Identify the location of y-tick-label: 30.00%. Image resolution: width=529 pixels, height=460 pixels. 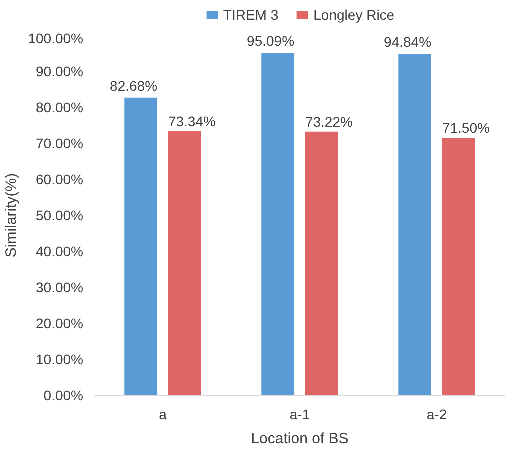
(60, 288).